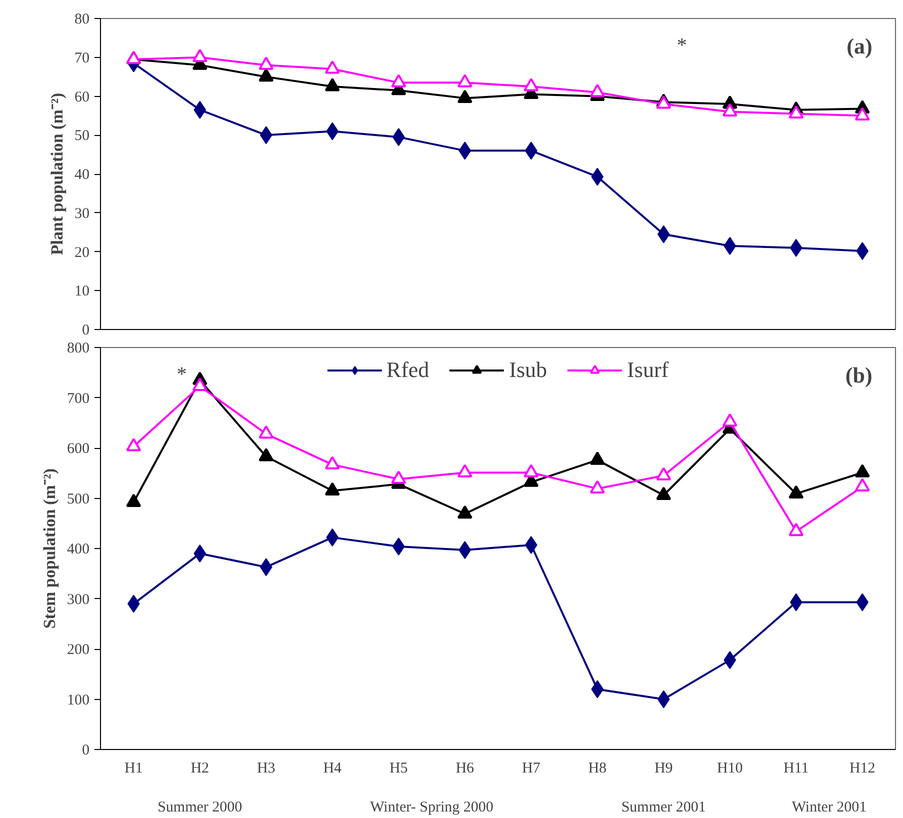  What do you see at coordinates (82, 214) in the screenshot?
I see `y-tick-label: 30` at bounding box center [82, 214].